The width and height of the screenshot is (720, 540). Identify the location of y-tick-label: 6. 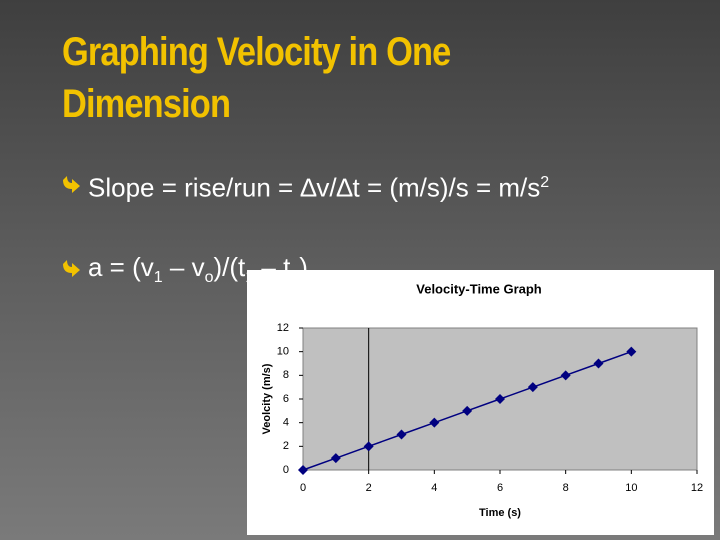
(286, 399).